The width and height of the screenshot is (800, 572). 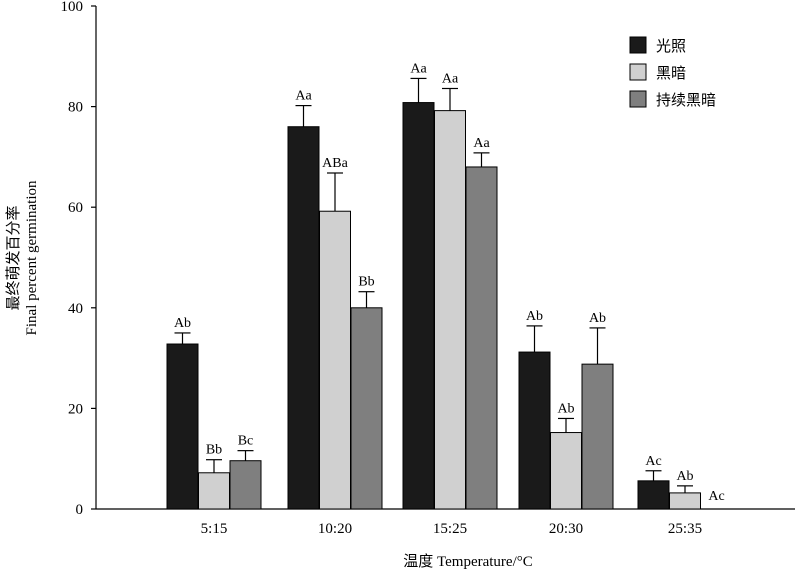 What do you see at coordinates (78, 259) in the screenshot?
I see `y-ticks: 0 20 40 60 80 100` at bounding box center [78, 259].